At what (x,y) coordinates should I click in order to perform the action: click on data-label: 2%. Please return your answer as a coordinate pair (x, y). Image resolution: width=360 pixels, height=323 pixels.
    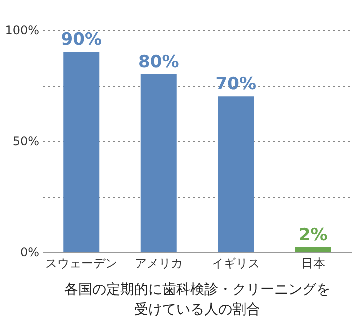
    Looking at the image, I should click on (313, 236).